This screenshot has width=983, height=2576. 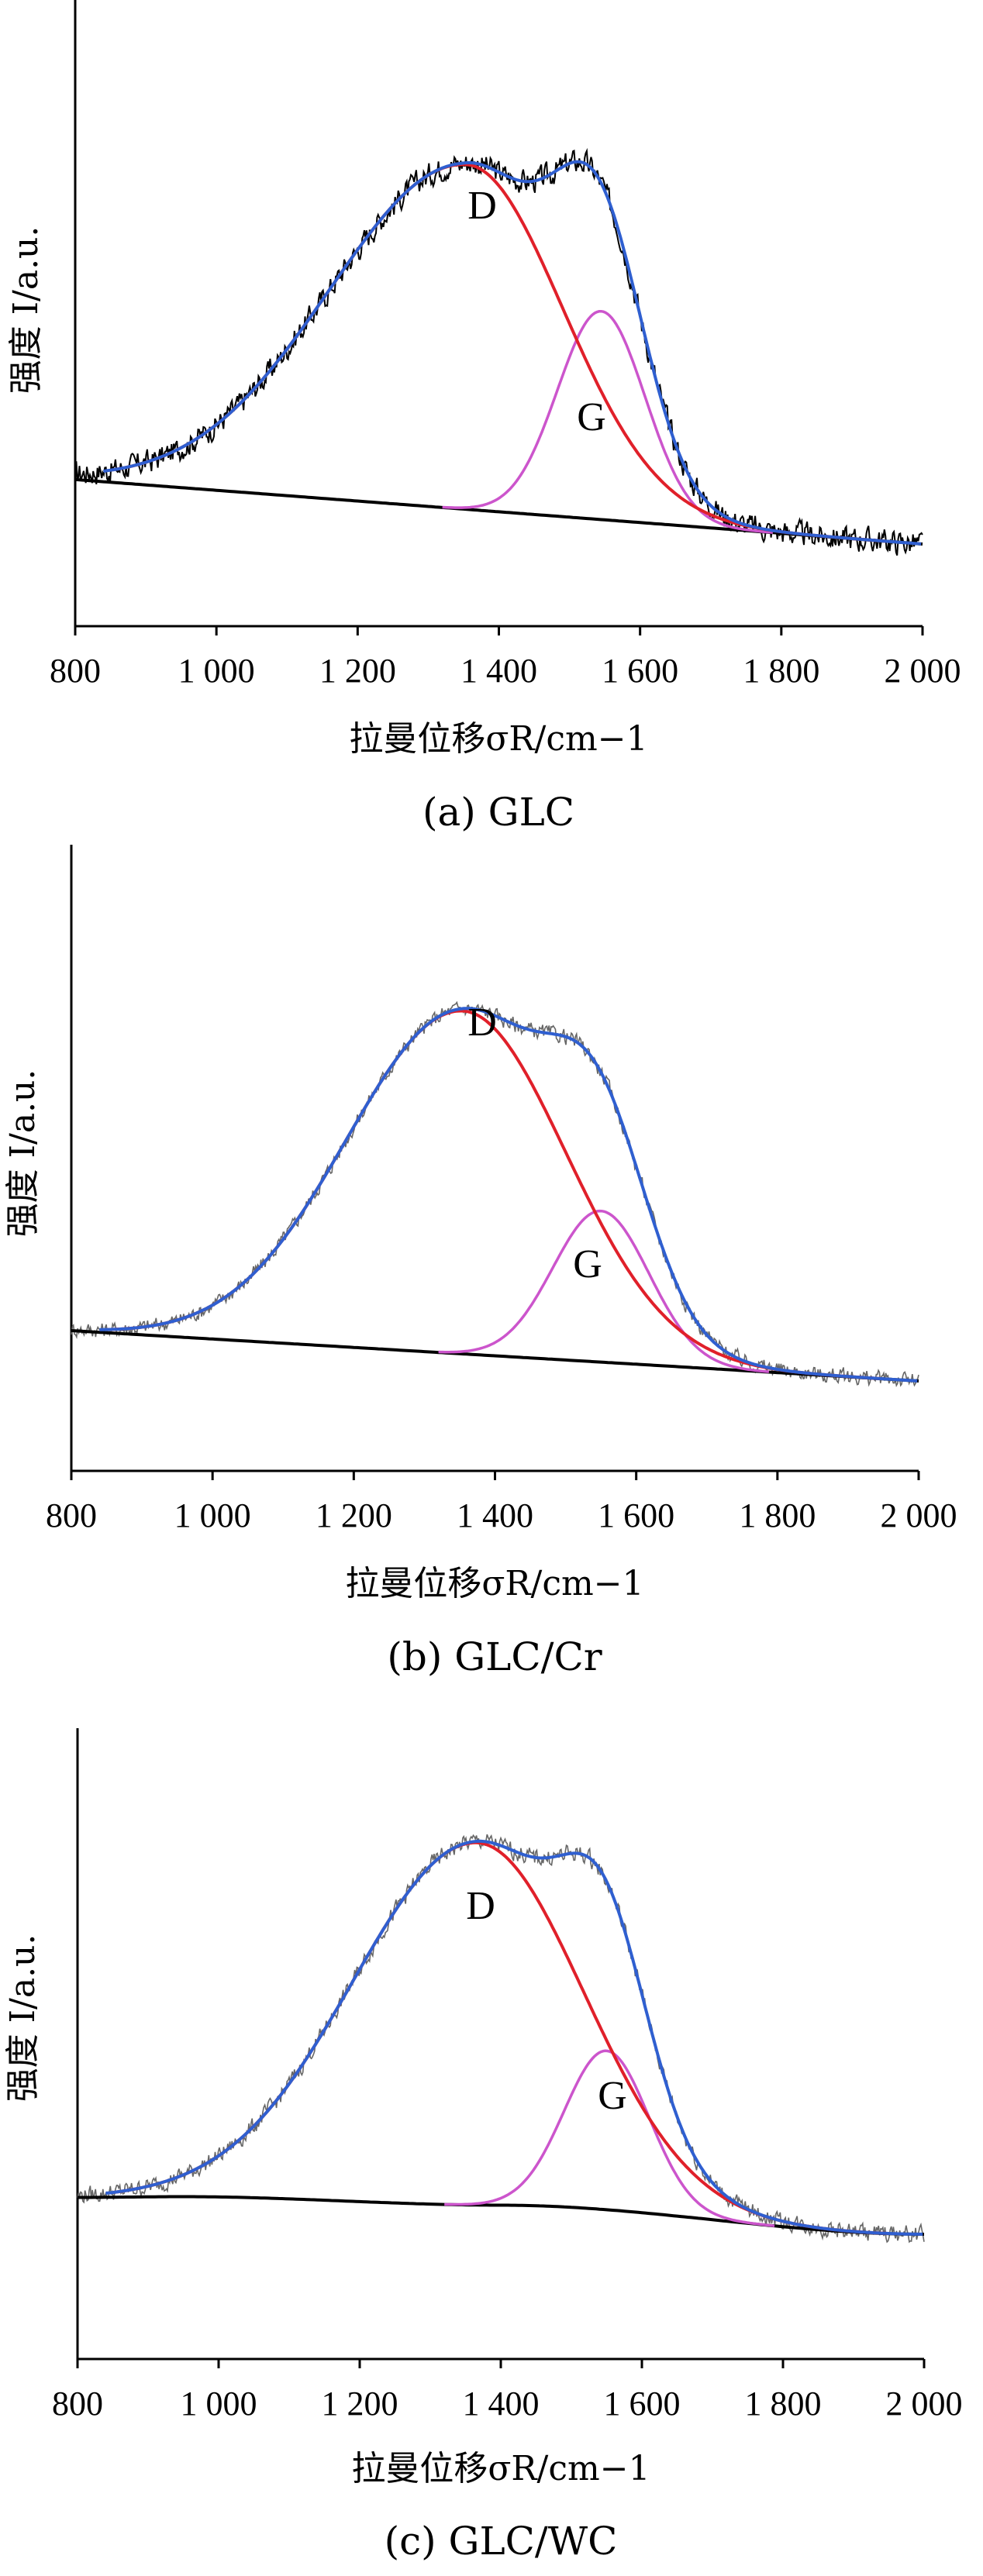 What do you see at coordinates (501, 2541) in the screenshot?
I see `chart-c-caption: (c) GLC/WC` at bounding box center [501, 2541].